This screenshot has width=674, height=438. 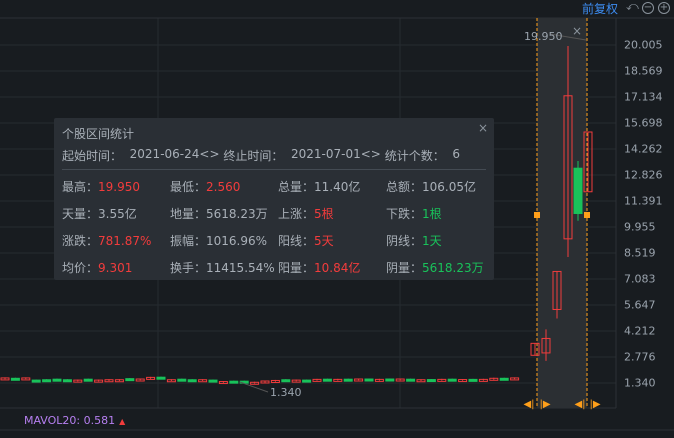 I want to click on low-leader-line, so click(x=254, y=387).